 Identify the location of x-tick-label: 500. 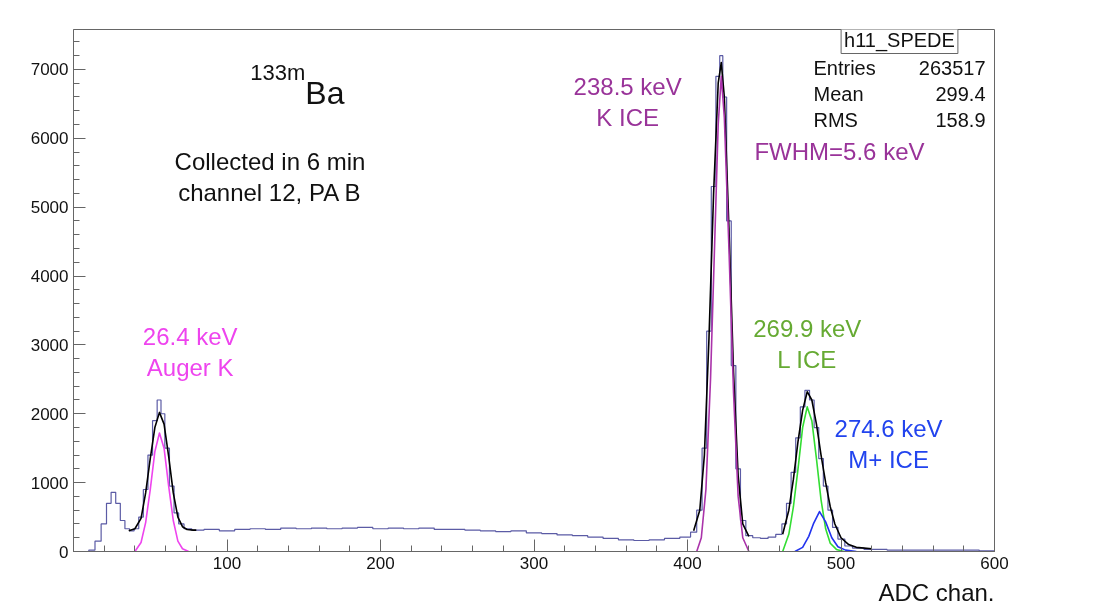
(841, 563).